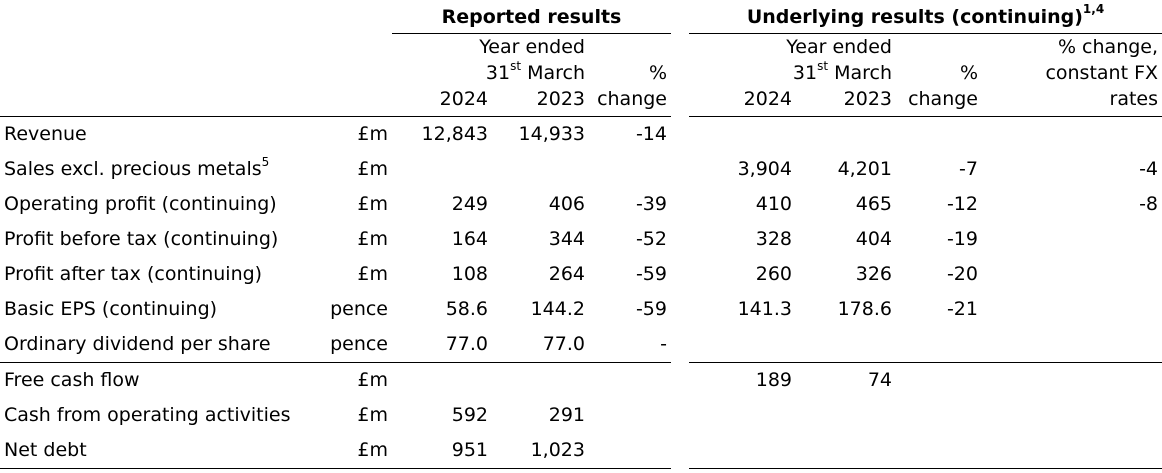  What do you see at coordinates (454, 134) in the screenshot?
I see `reported-2024-cell: 12,843` at bounding box center [454, 134].